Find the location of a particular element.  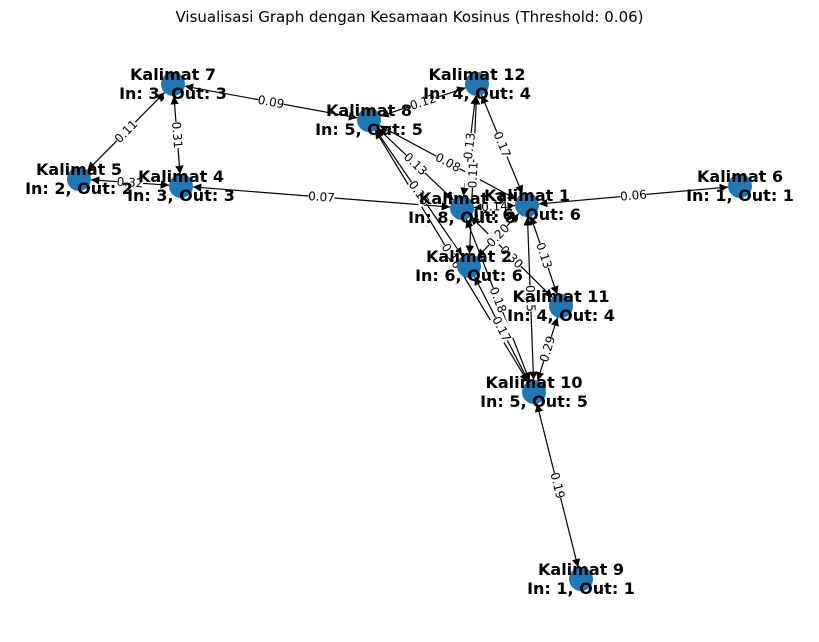

node-label-kalimat-7: Kalimat 7 In: 3, Out: 3 is located at coordinates (173, 84).